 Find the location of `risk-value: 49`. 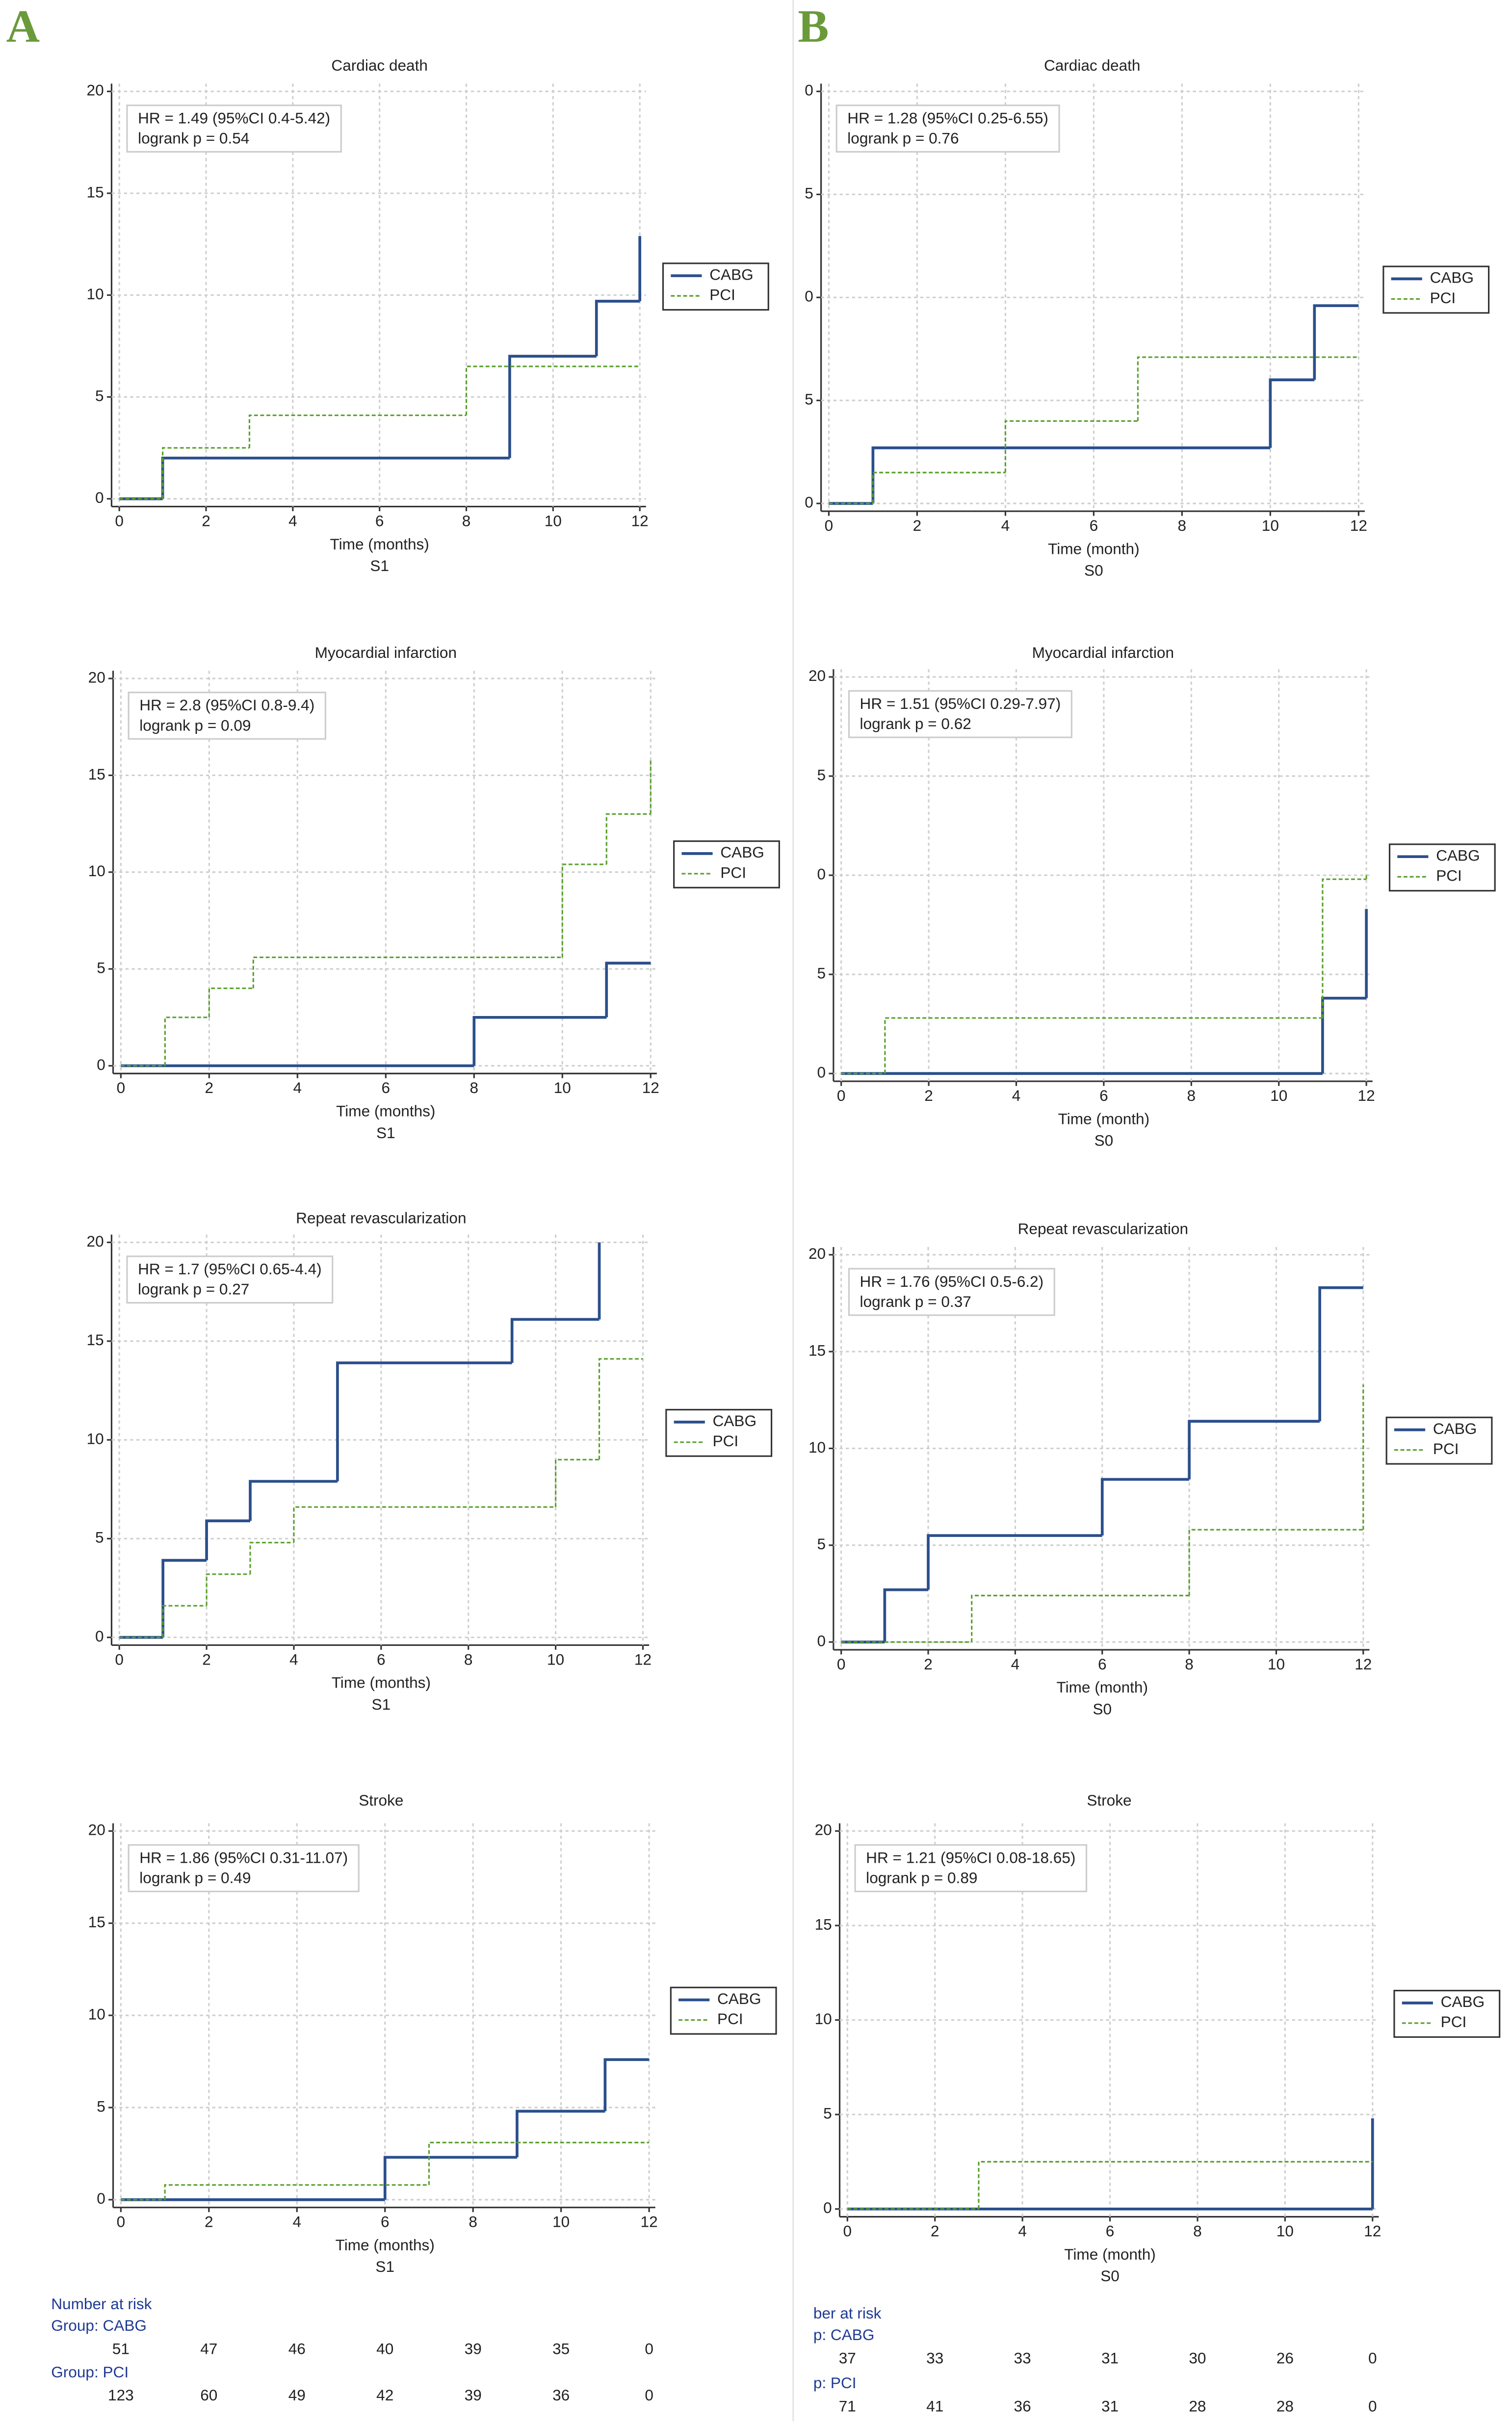

risk-value: 49 is located at coordinates (297, 2395).